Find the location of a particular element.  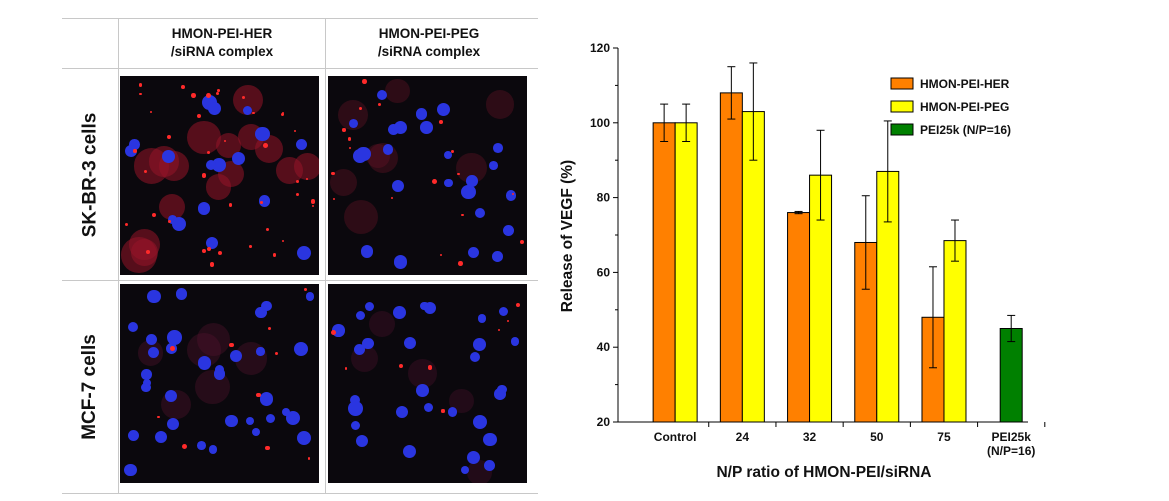

bar is located at coordinates (664, 272).